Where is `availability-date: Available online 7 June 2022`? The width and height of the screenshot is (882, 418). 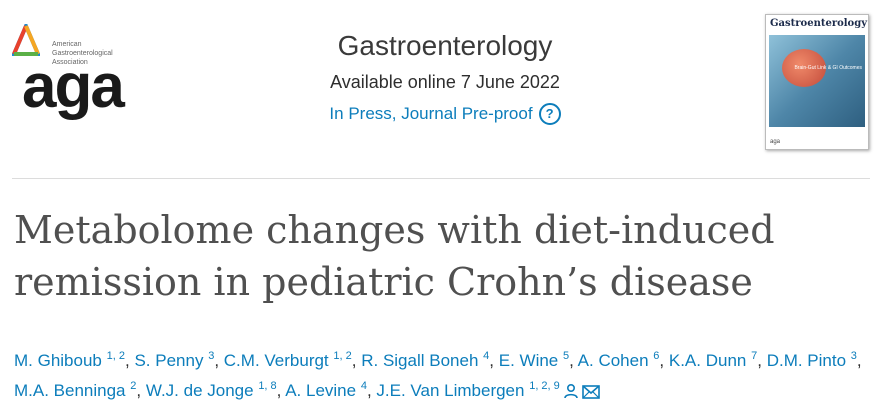 availability-date: Available online 7 June 2022 is located at coordinates (445, 82).